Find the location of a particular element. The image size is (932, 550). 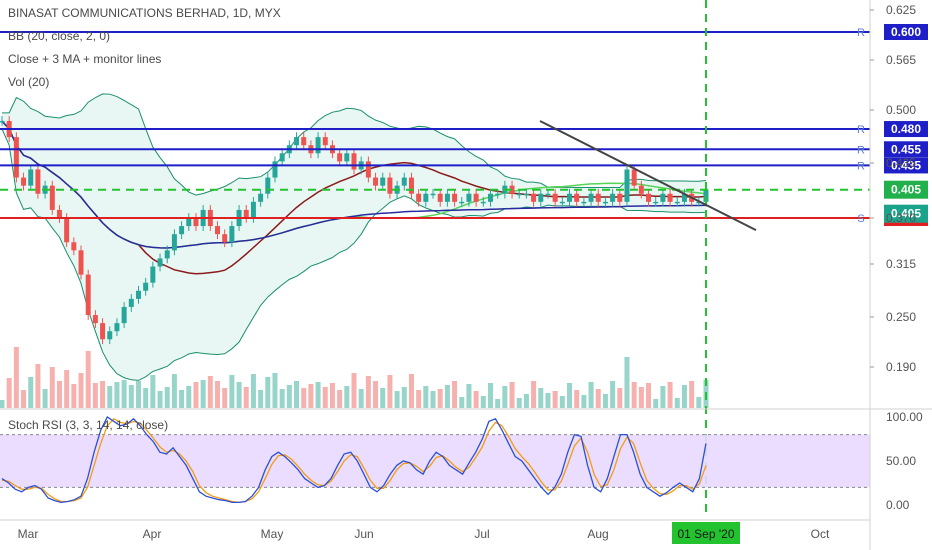

stoch-rsi-band is located at coordinates (435, 461).